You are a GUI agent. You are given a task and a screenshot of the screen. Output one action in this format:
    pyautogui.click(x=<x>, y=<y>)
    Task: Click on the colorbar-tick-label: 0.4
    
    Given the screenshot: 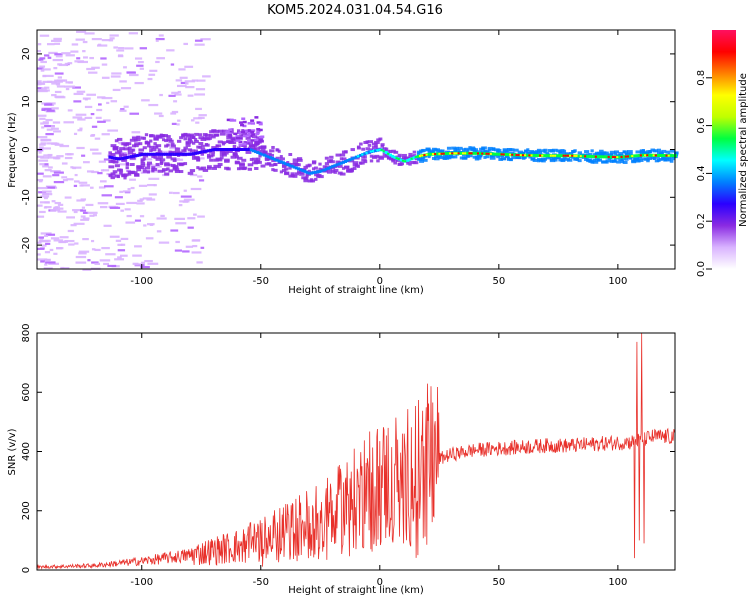 What is the action you would take?
    pyautogui.click(x=701, y=173)
    